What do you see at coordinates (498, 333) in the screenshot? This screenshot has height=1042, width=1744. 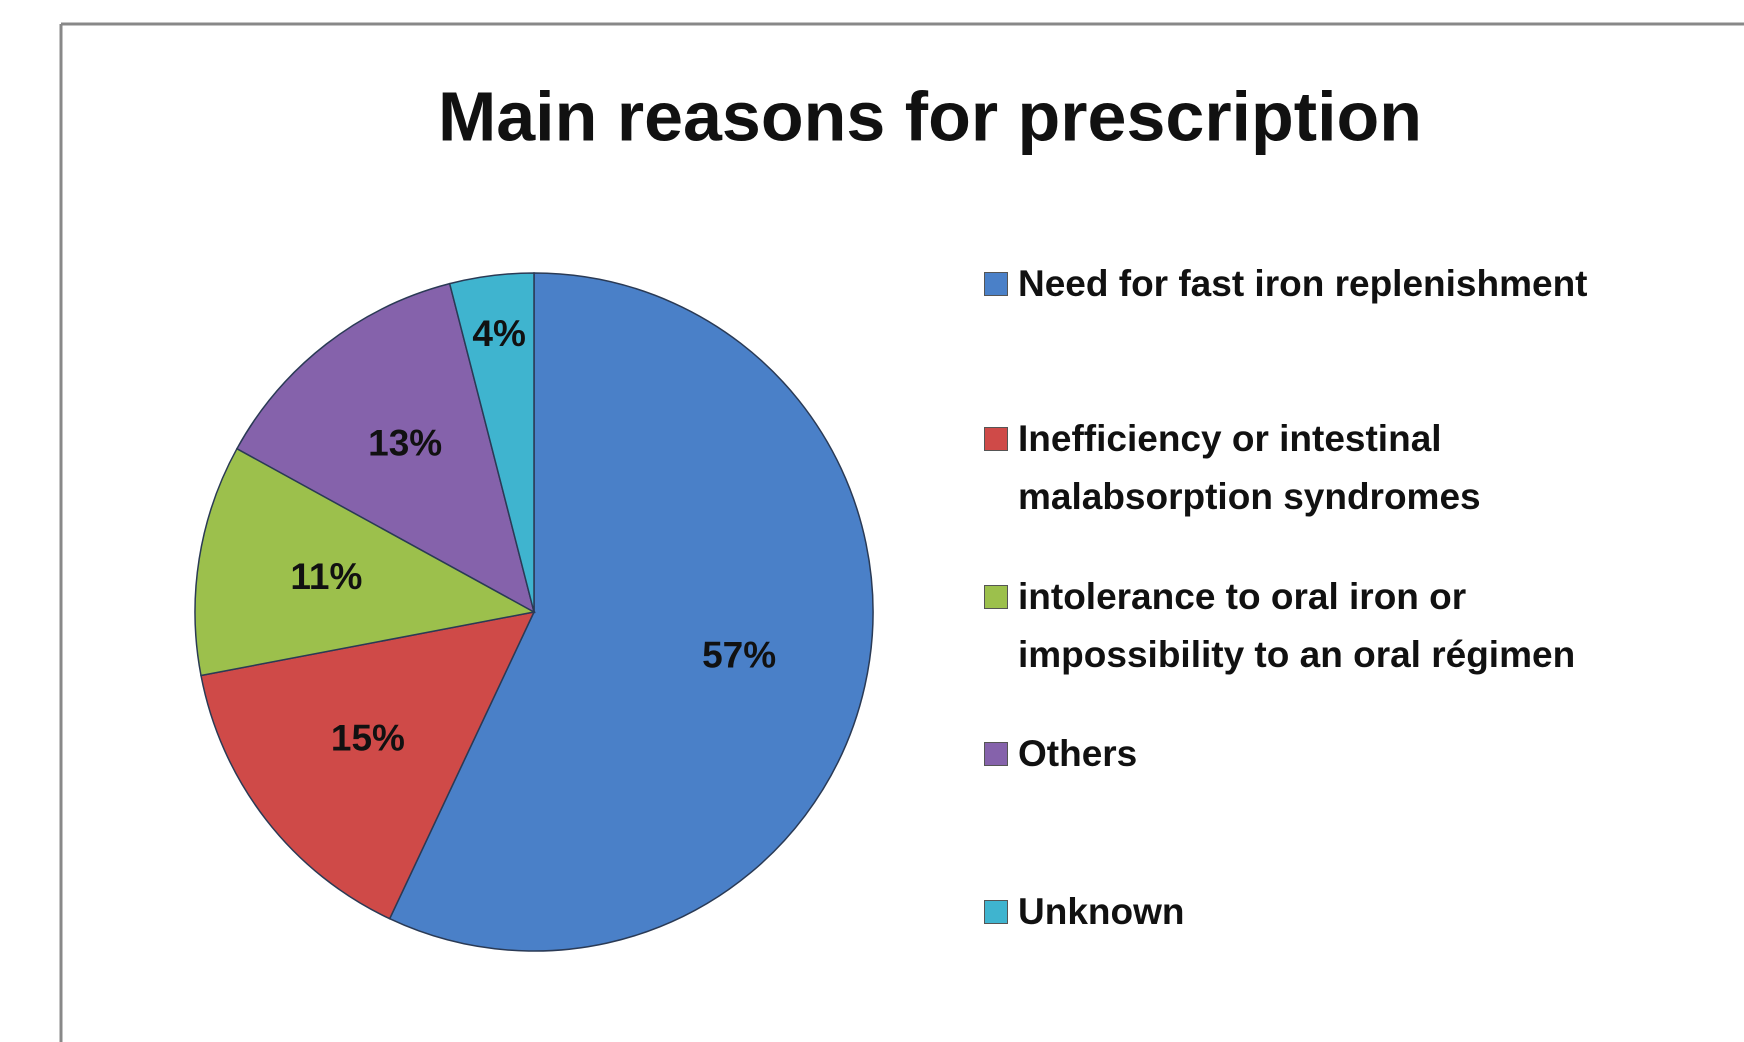 I see `data-label: 4%` at bounding box center [498, 333].